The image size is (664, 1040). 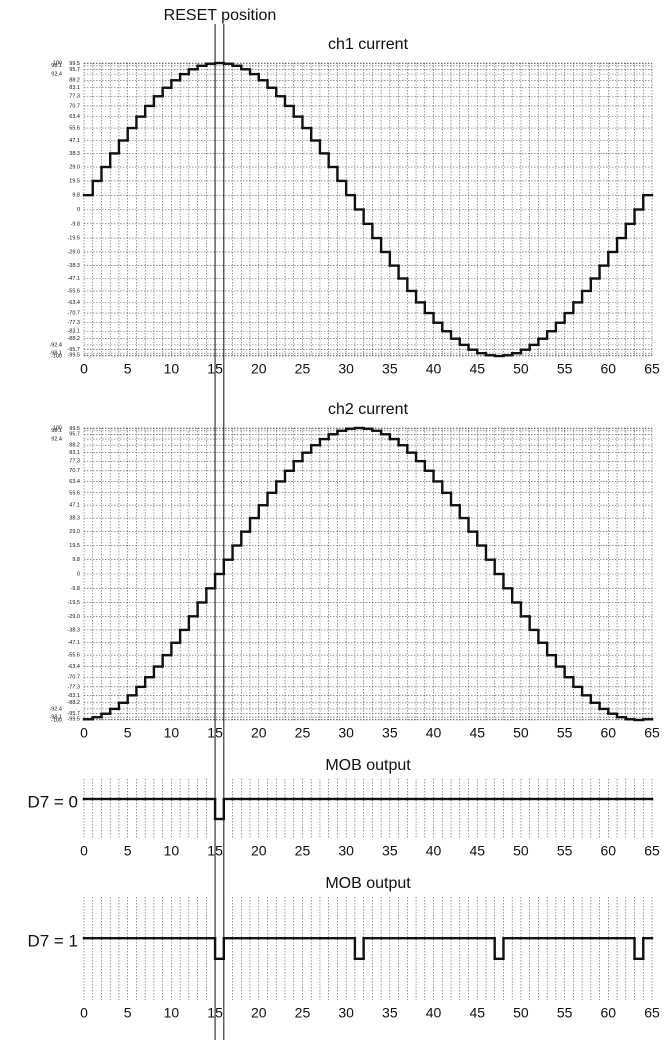 What do you see at coordinates (73, 339) in the screenshot?
I see `y-tick-label: -88.2` at bounding box center [73, 339].